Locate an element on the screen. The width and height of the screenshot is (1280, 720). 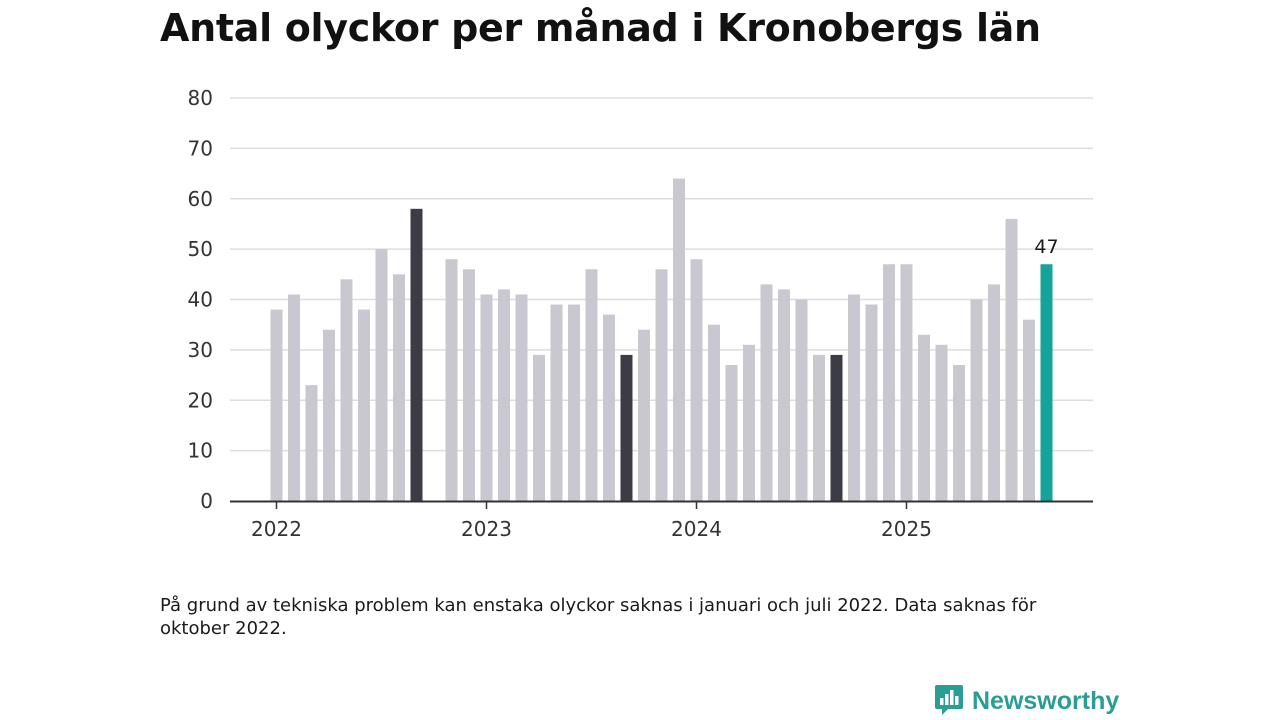
y-tick-label: 20 is located at coordinates (200, 400).